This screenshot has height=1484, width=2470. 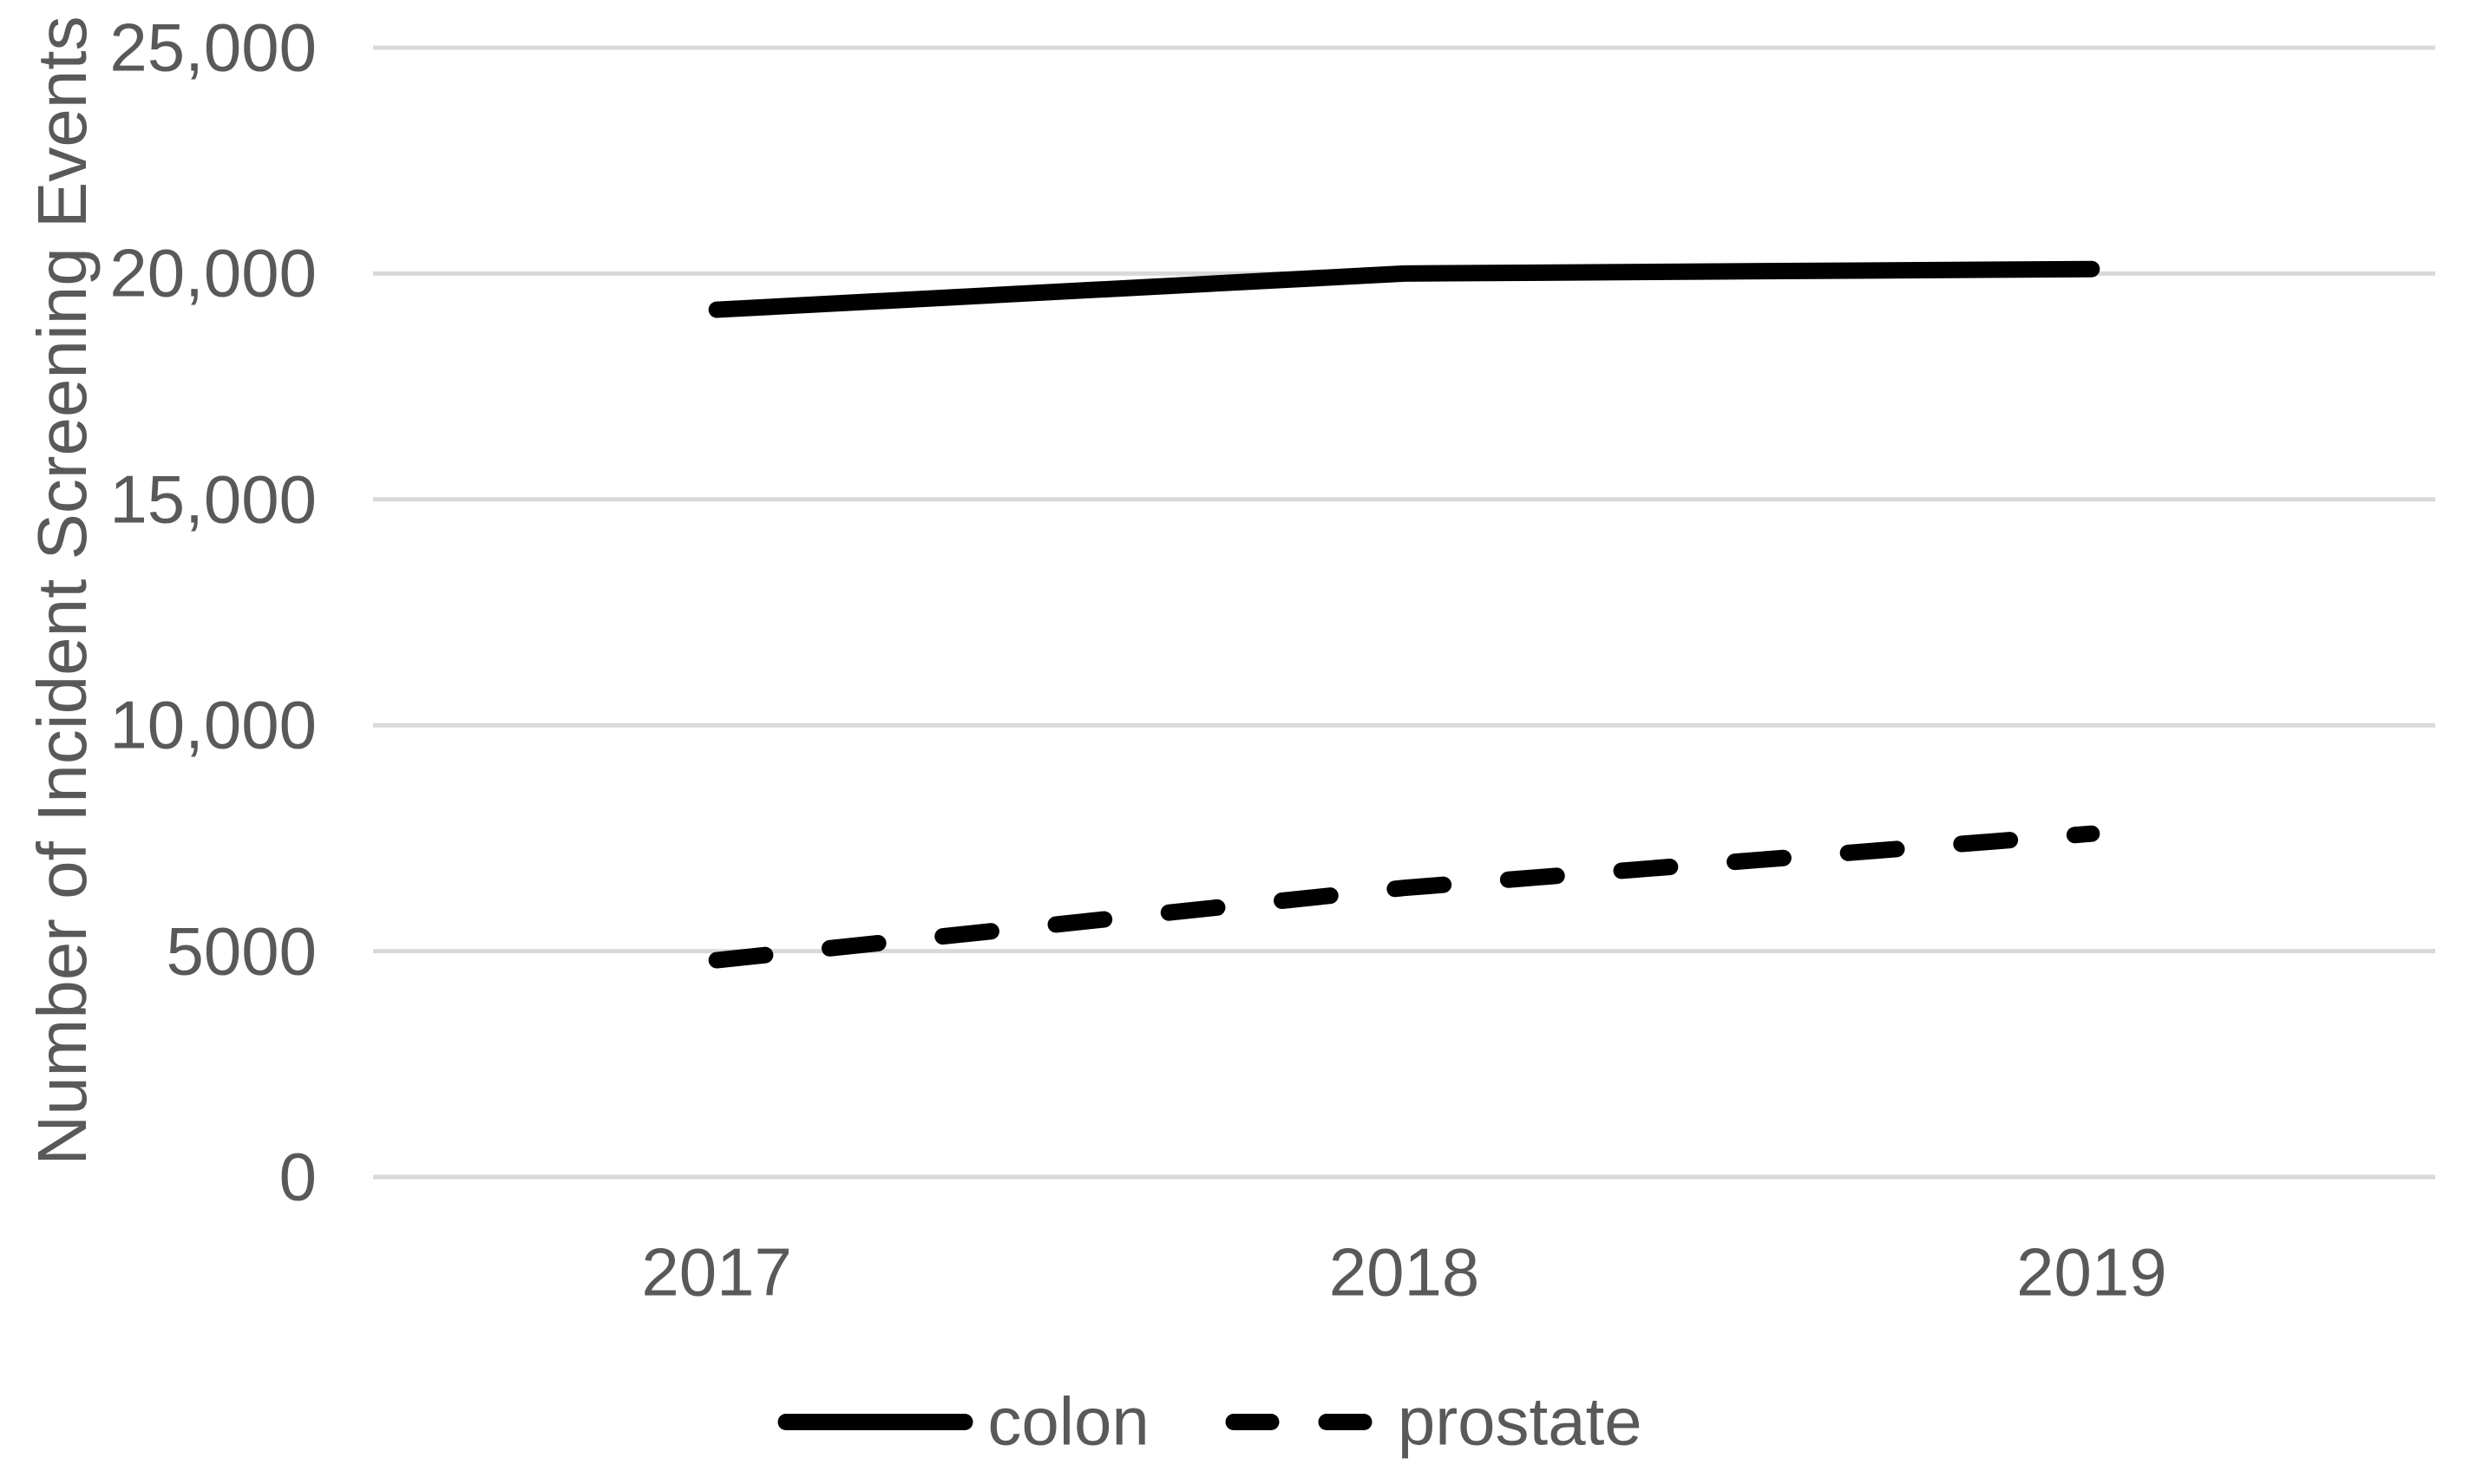 What do you see at coordinates (213, 48) in the screenshot?
I see `y-tick-label: 25,000` at bounding box center [213, 48].